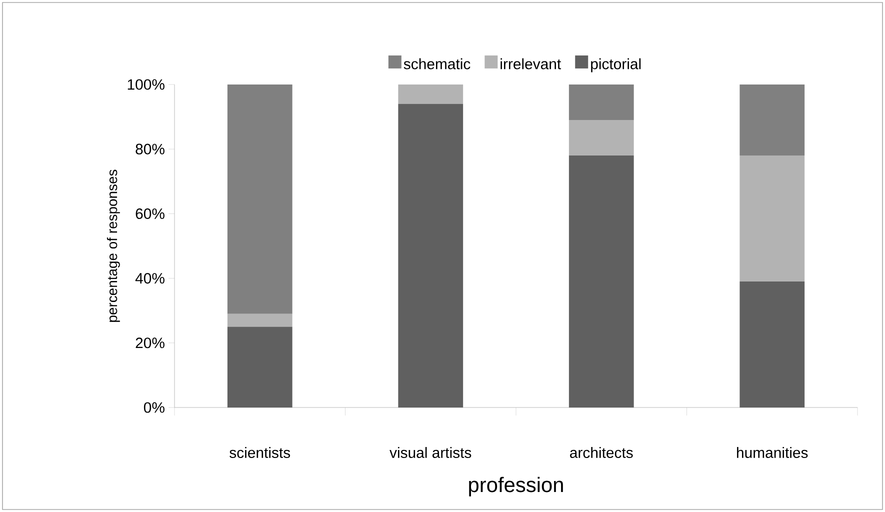 The width and height of the screenshot is (885, 512). Describe the element at coordinates (150, 343) in the screenshot. I see `y-tick-label: 20%` at that location.